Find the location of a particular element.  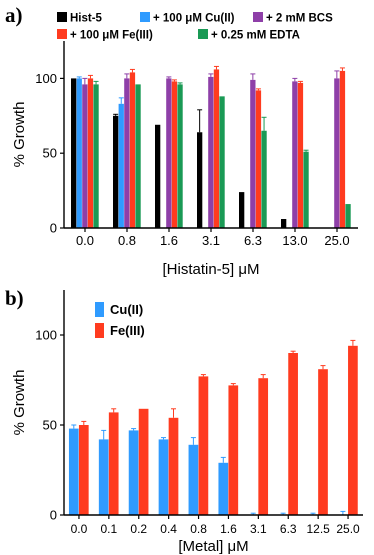

x-tick-label-12-5: 12.5 is located at coordinates (318, 529).